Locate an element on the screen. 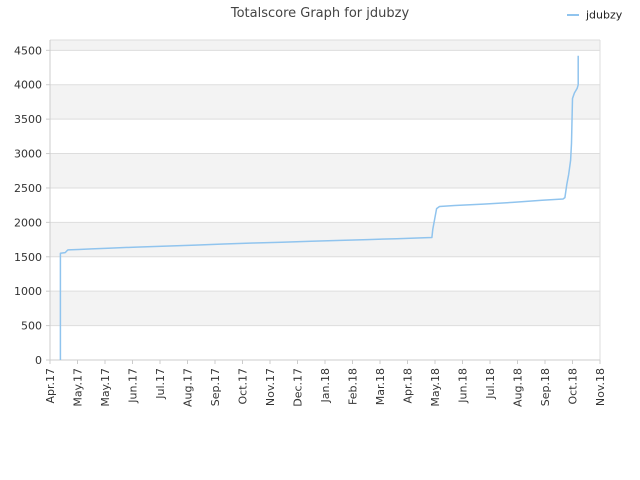 This screenshot has height=480, width=640. y-axis: 0 500 1000 1500 2000 2500 3000 3500 4000 4500 is located at coordinates (32, 203).